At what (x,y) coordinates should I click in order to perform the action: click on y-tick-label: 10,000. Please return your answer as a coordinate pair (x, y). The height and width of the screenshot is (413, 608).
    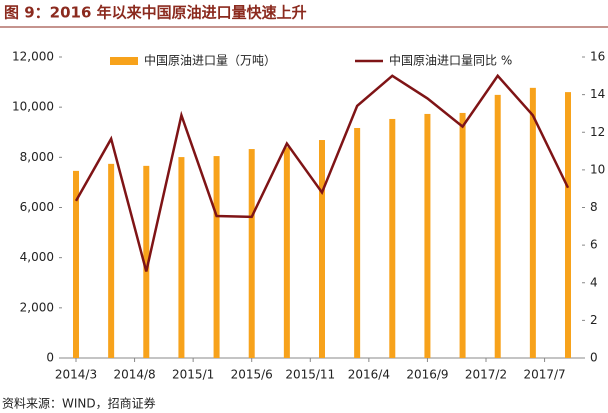
    Looking at the image, I should click on (33, 107).